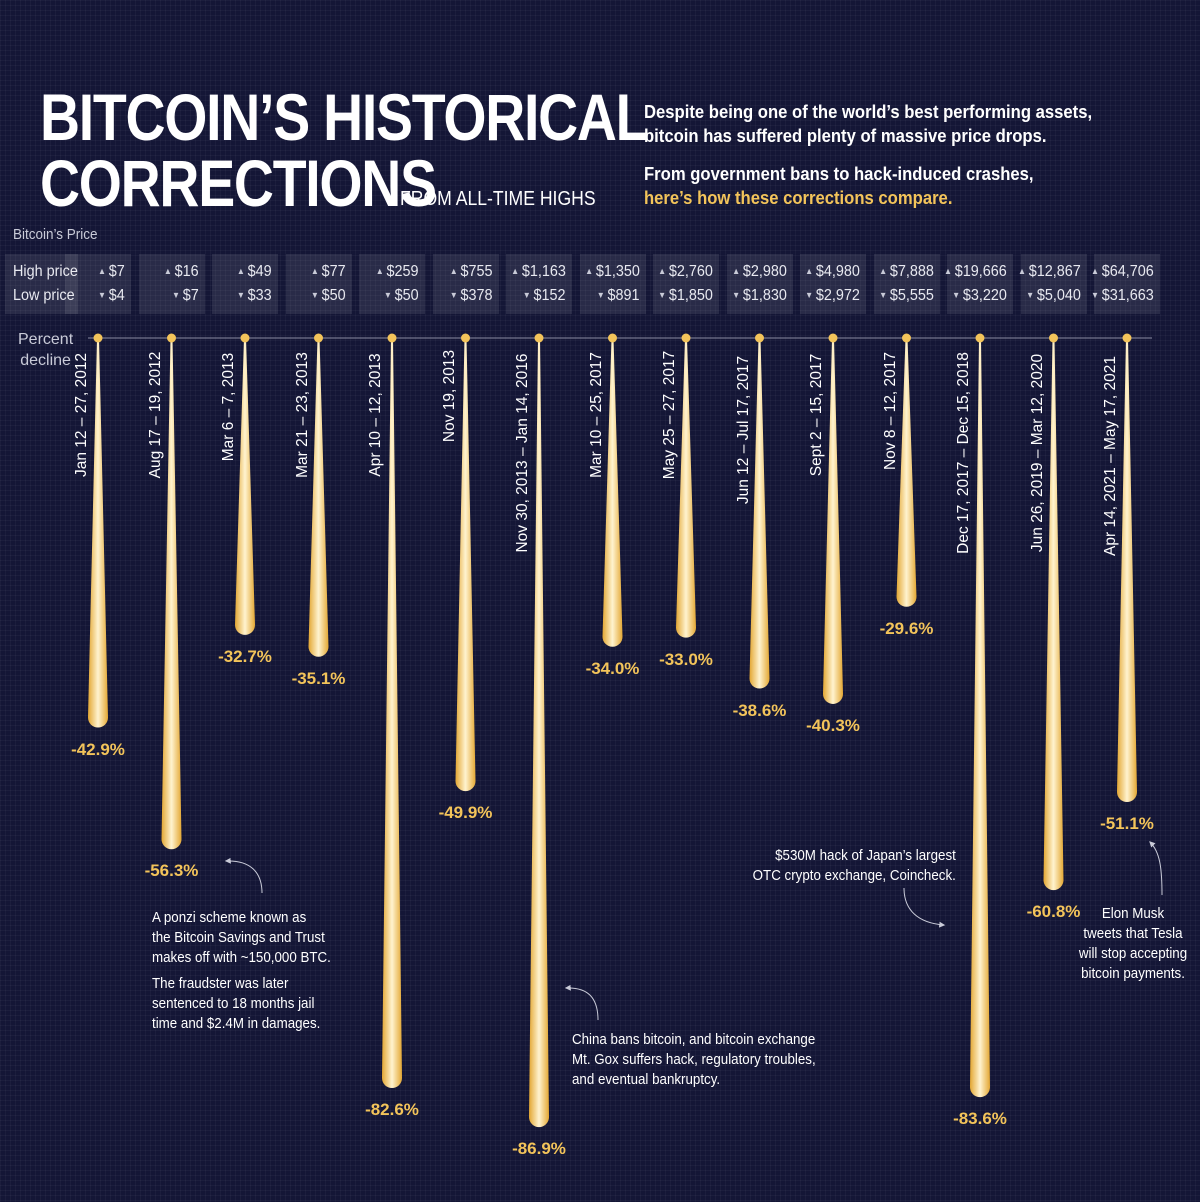 This screenshot has height=1202, width=1200. I want to click on price-box: ▲ $2,980 ▼ $1,830, so click(759, 284).